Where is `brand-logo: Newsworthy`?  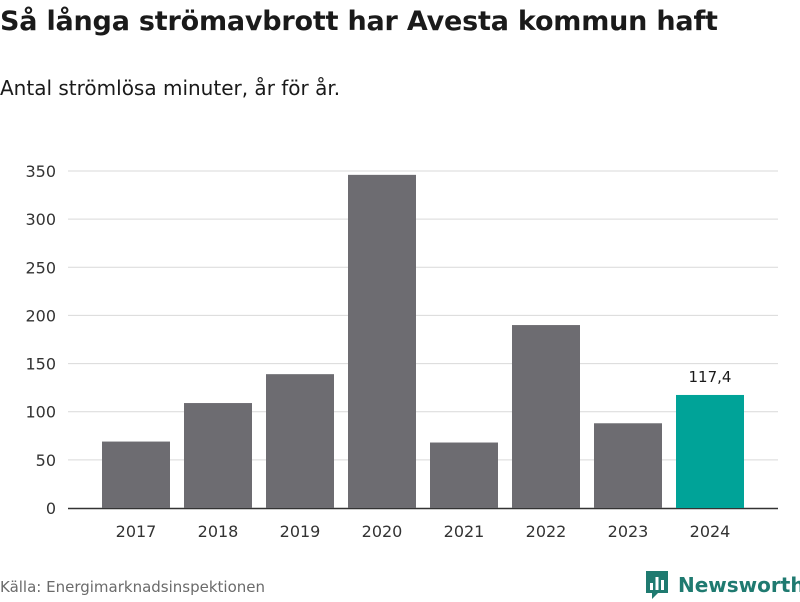 brand-logo: Newsworthy is located at coordinates (722, 585).